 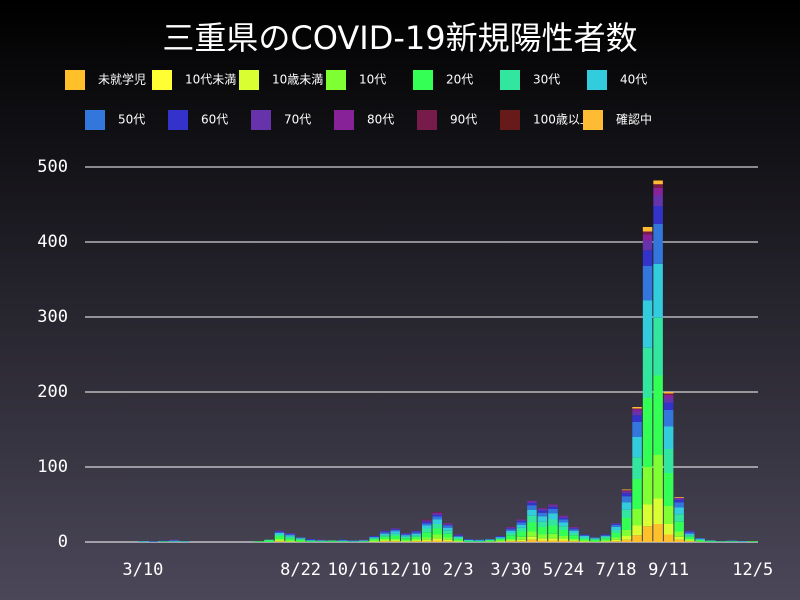 I want to click on y-tick-label: 300, so click(x=52, y=317).